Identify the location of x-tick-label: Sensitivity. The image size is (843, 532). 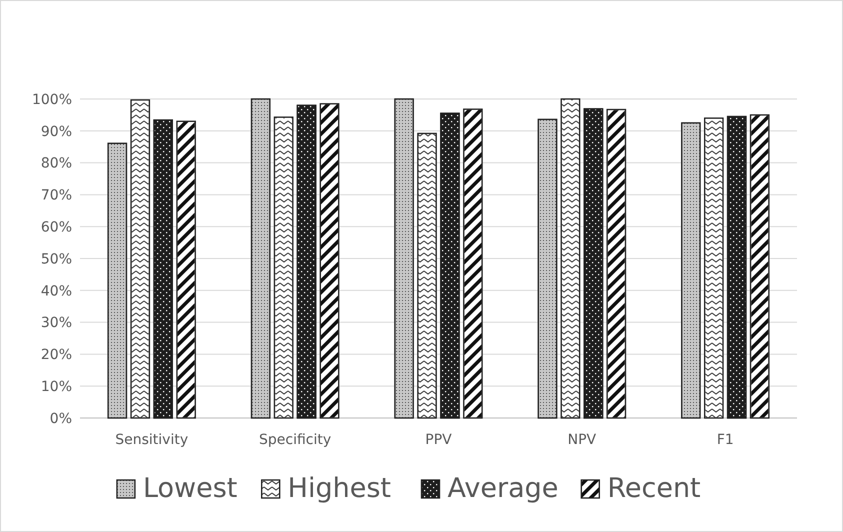
(151, 440).